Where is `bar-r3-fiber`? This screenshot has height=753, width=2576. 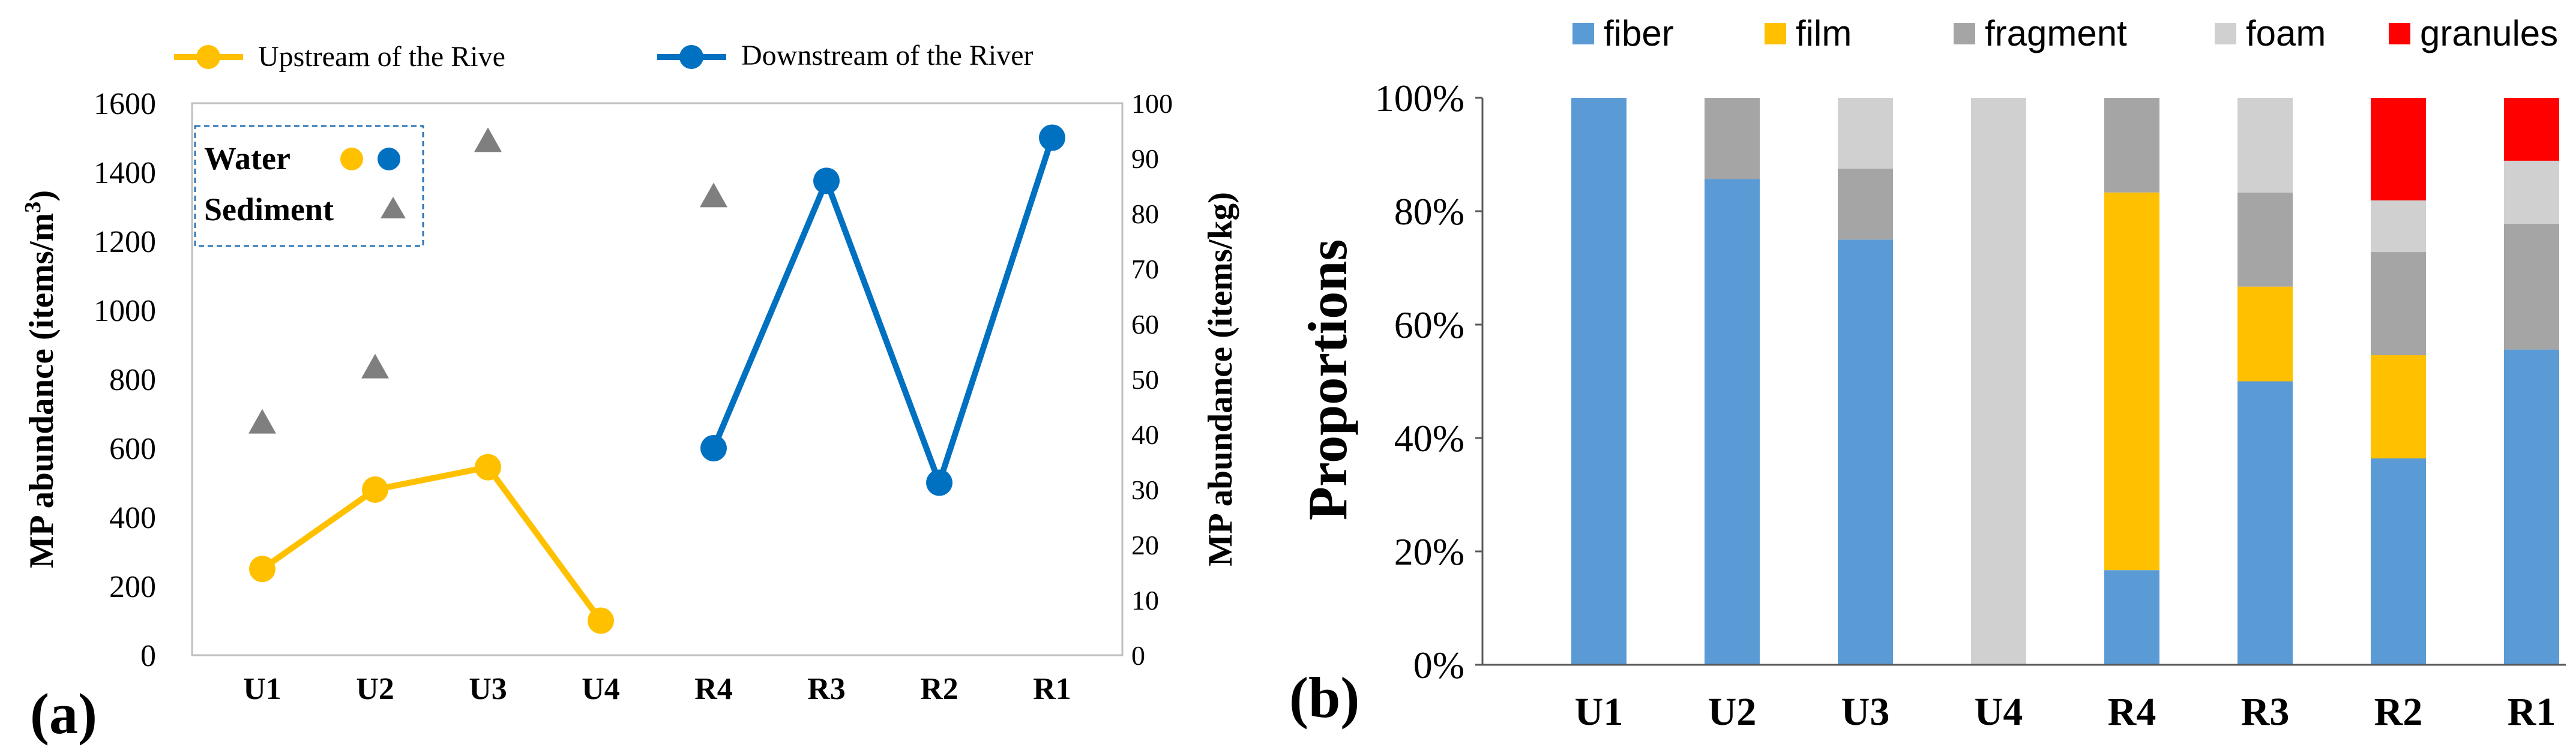
bar-r3-fiber is located at coordinates (2265, 523).